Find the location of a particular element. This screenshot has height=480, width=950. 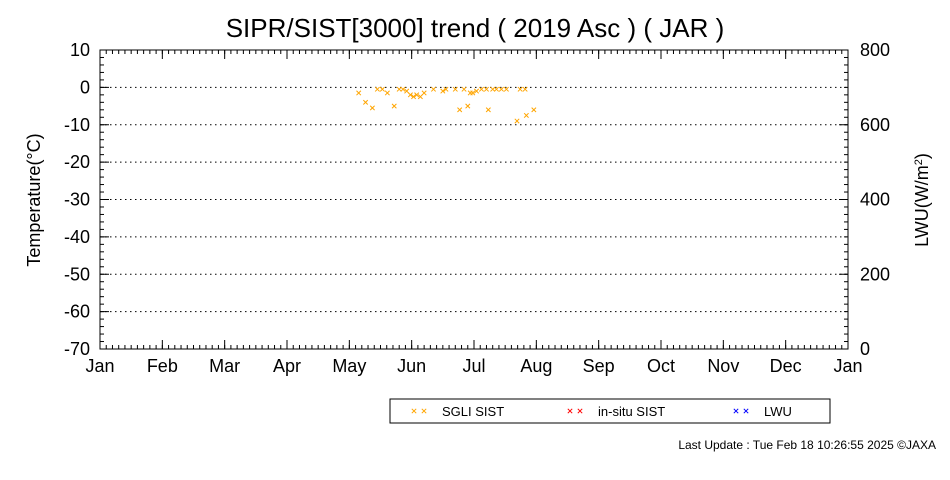

y2-axis-label: LWU(W/m2) is located at coordinates (922, 200).